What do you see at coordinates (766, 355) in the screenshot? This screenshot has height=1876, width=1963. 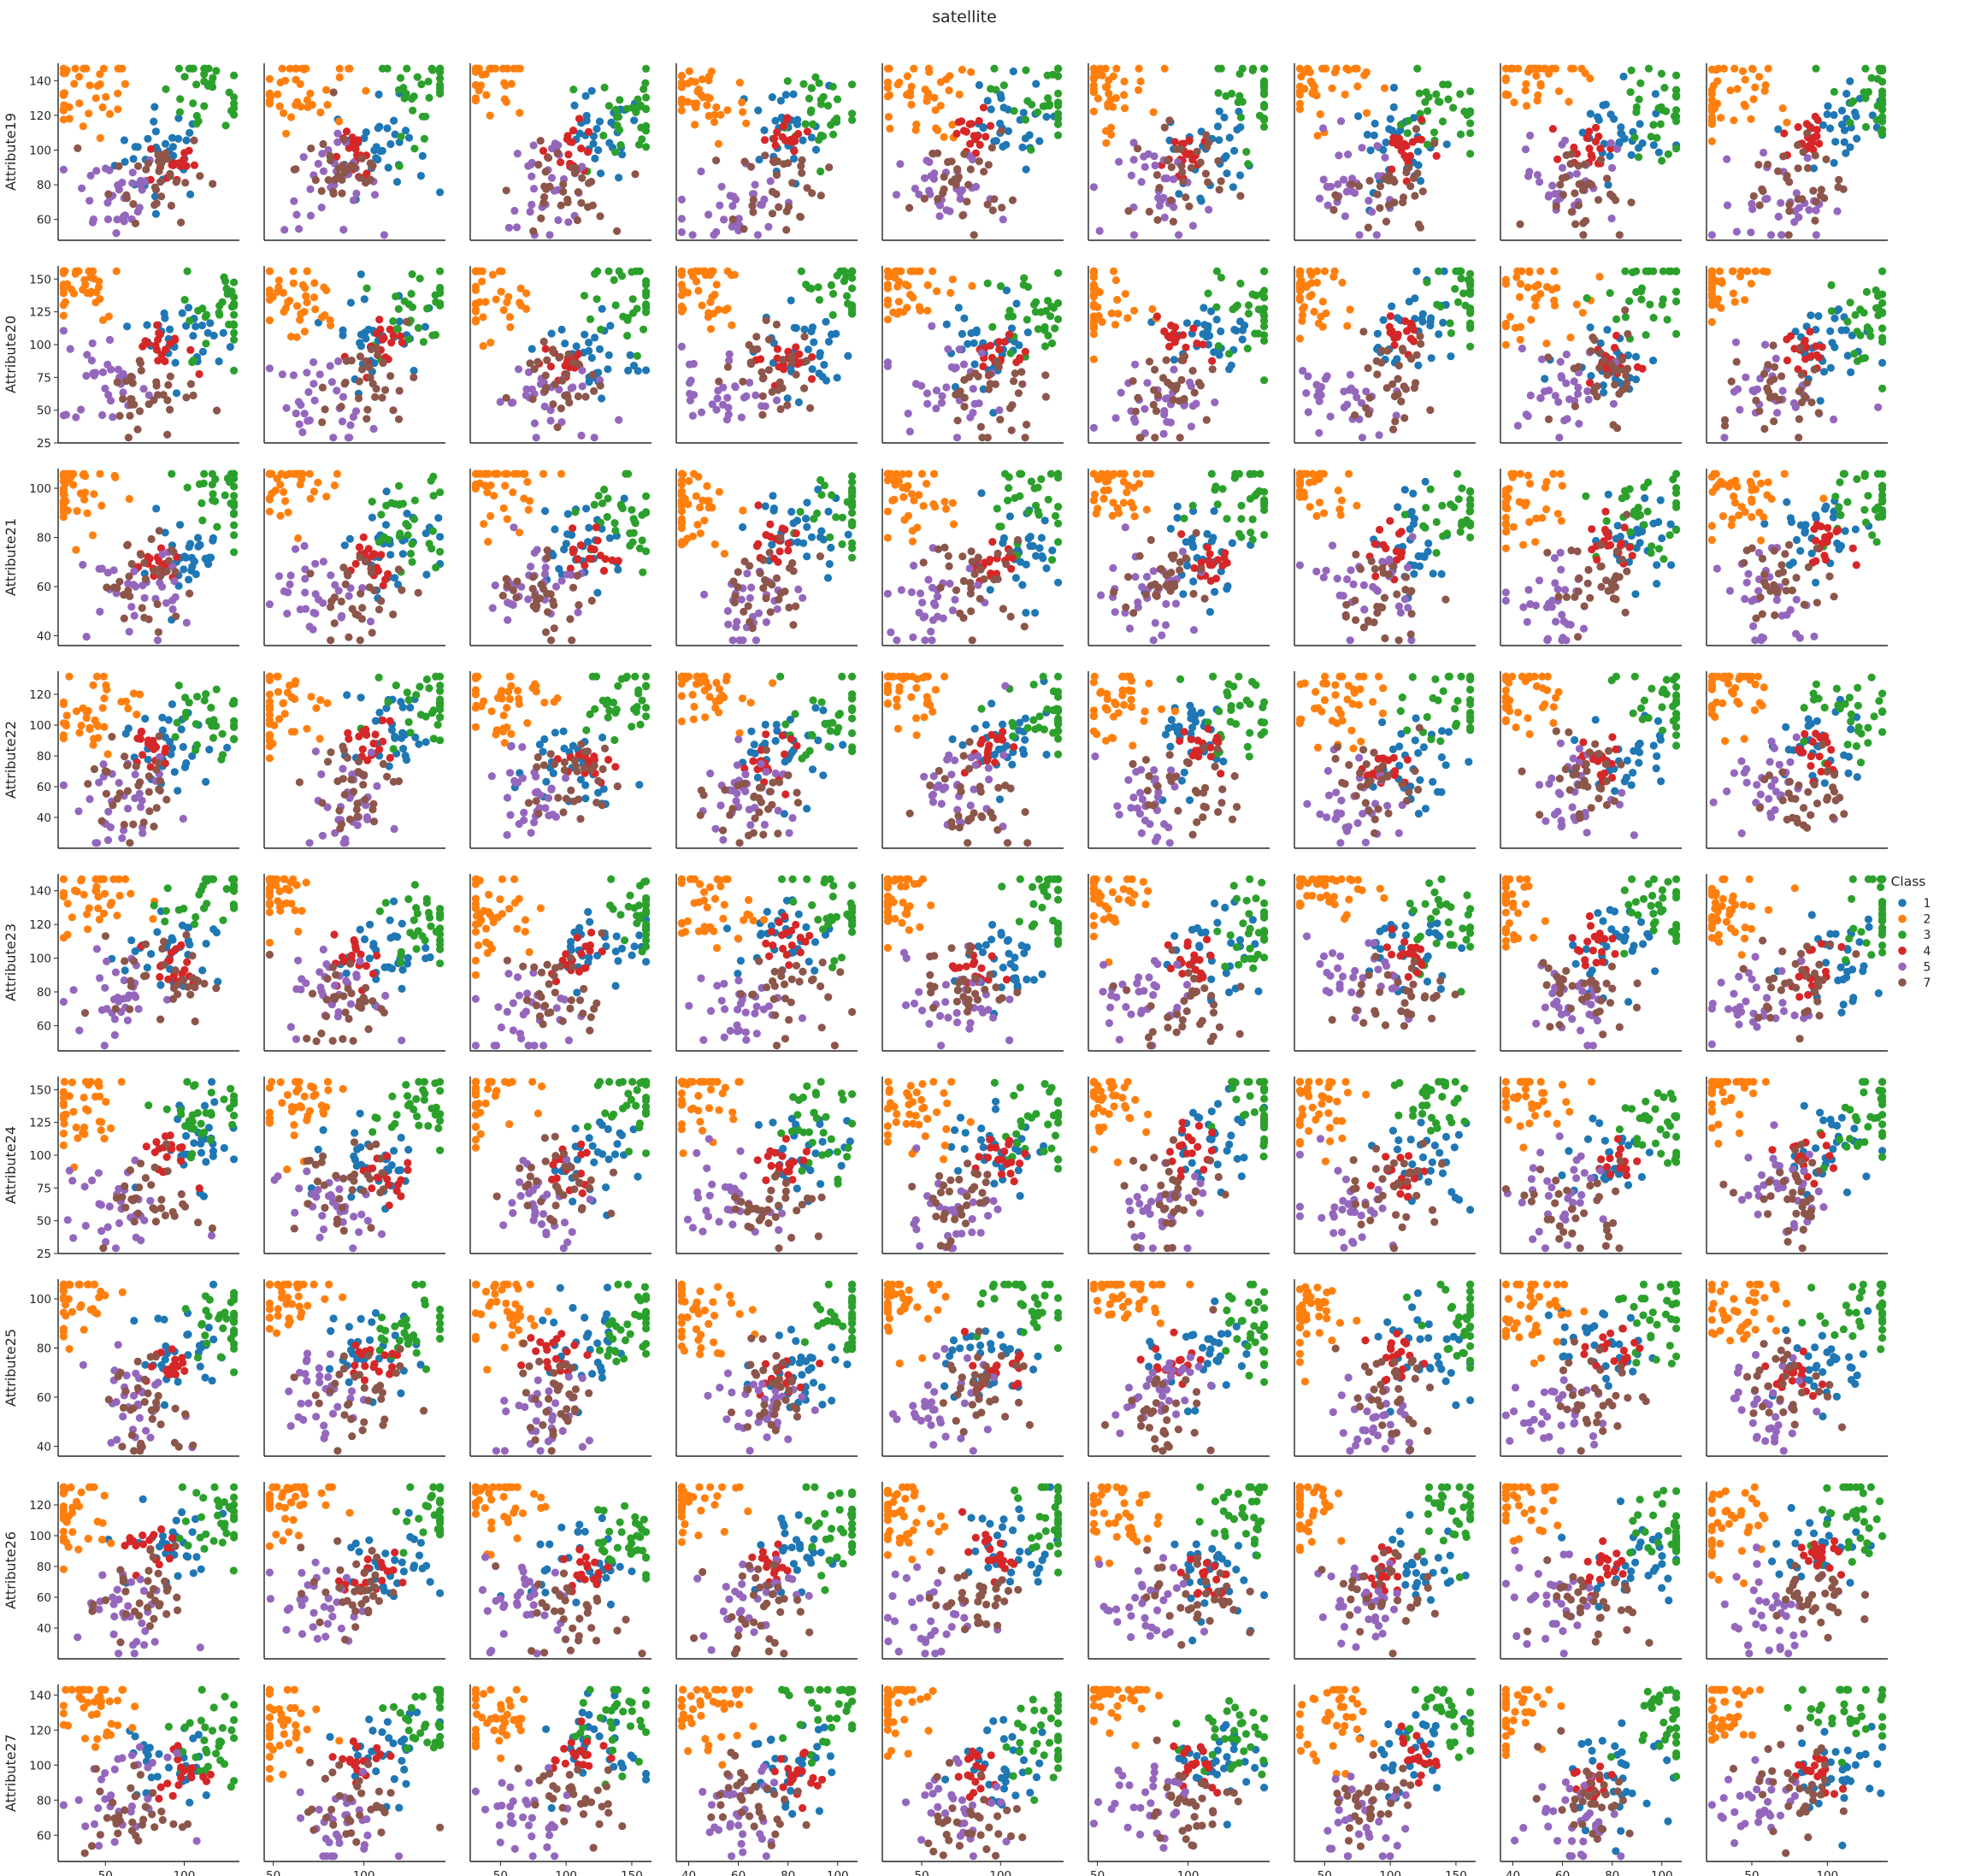 I see `panel-Attribute20-Attribute13` at bounding box center [766, 355].